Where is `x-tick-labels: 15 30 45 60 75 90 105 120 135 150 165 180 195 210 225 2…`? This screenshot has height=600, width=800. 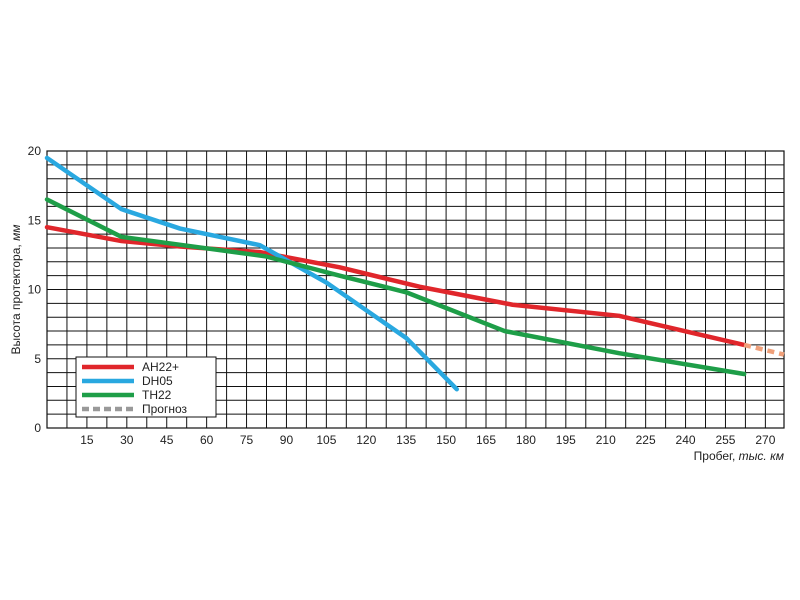
x-tick-labels: 15 30 45 60 75 90 105 120 135 150 165 180 195 210 225 2… is located at coordinates (427, 440).